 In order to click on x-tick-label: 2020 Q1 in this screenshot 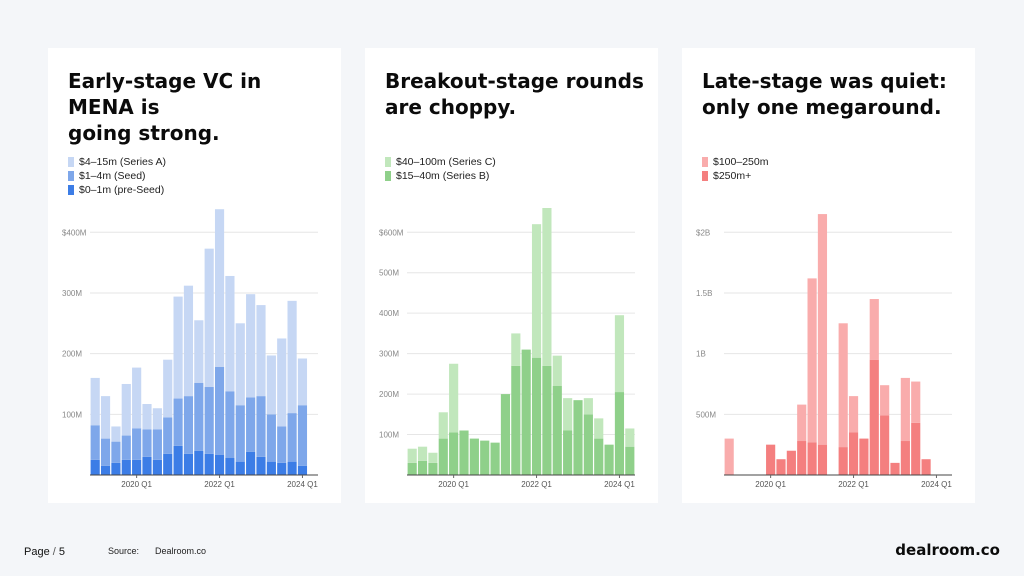, I will do `click(453, 484)`.